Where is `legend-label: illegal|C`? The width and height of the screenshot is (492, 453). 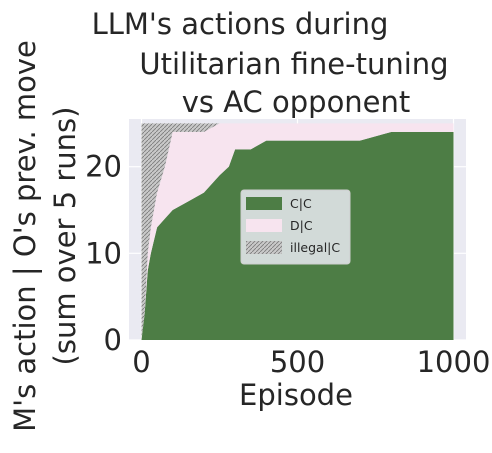
legend-label: illegal|C is located at coordinates (315, 247).